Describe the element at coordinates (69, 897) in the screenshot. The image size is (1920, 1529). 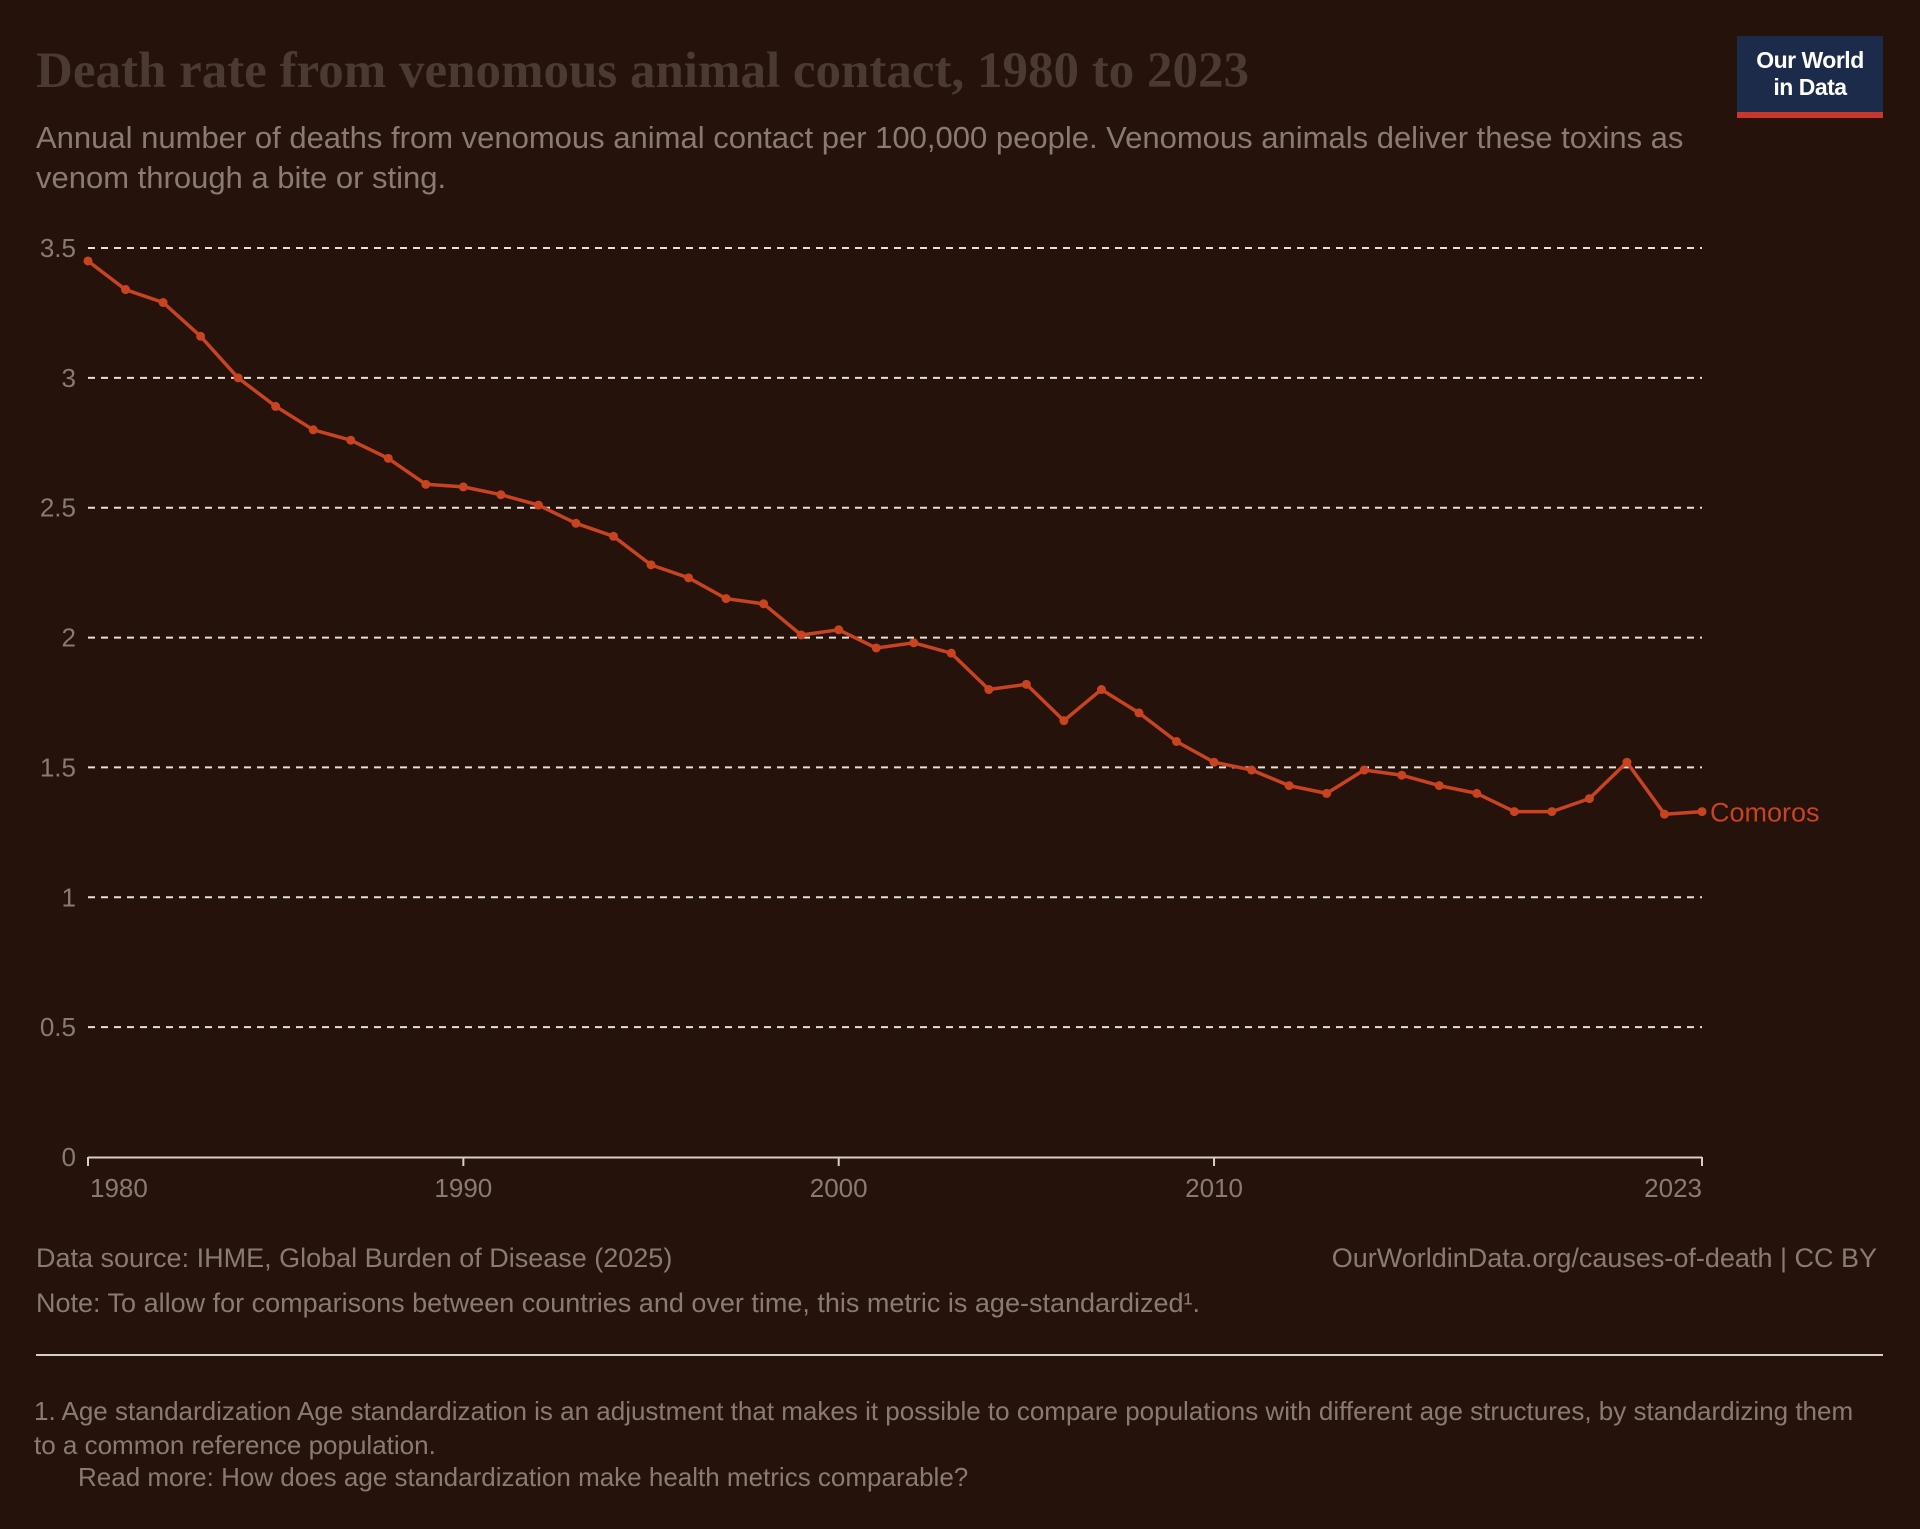
I see `y-tick-label: 1` at that location.